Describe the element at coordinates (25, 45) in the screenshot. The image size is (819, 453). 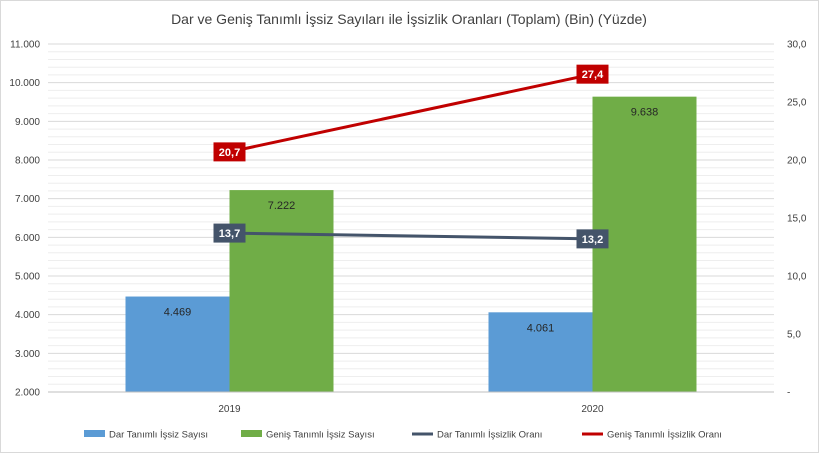
I see `left-axis-tick-label: 11.000` at that location.